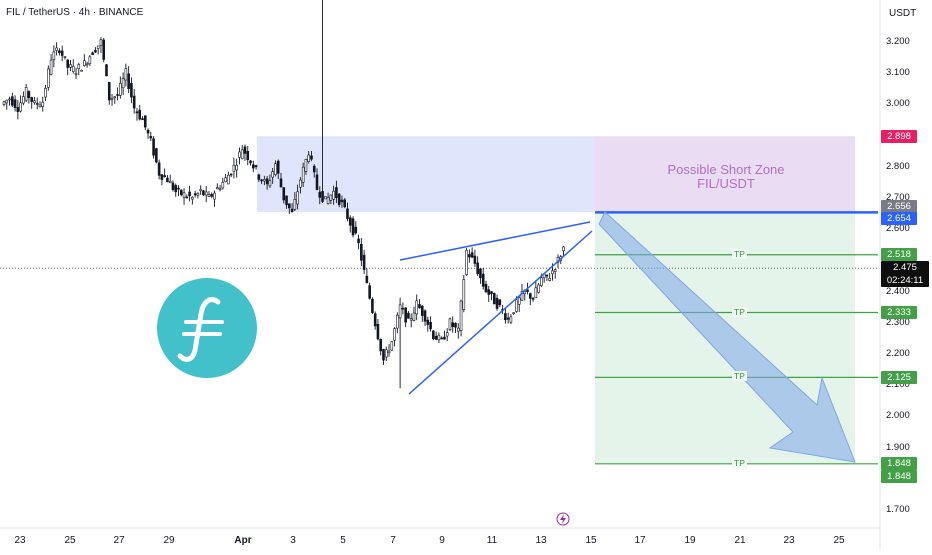 The height and width of the screenshot is (555, 932). What do you see at coordinates (740, 540) in the screenshot?
I see `time-tick-label: 21` at bounding box center [740, 540].